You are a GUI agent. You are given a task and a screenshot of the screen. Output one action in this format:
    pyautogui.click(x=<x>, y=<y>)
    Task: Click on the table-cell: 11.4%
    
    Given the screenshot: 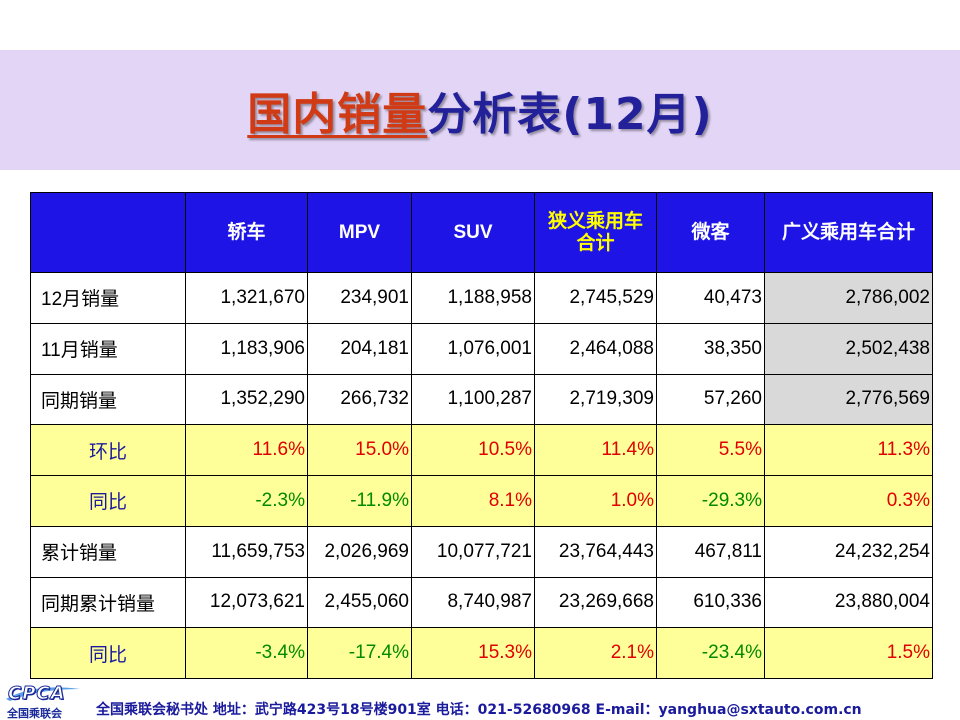 What is the action you would take?
    pyautogui.click(x=595, y=450)
    